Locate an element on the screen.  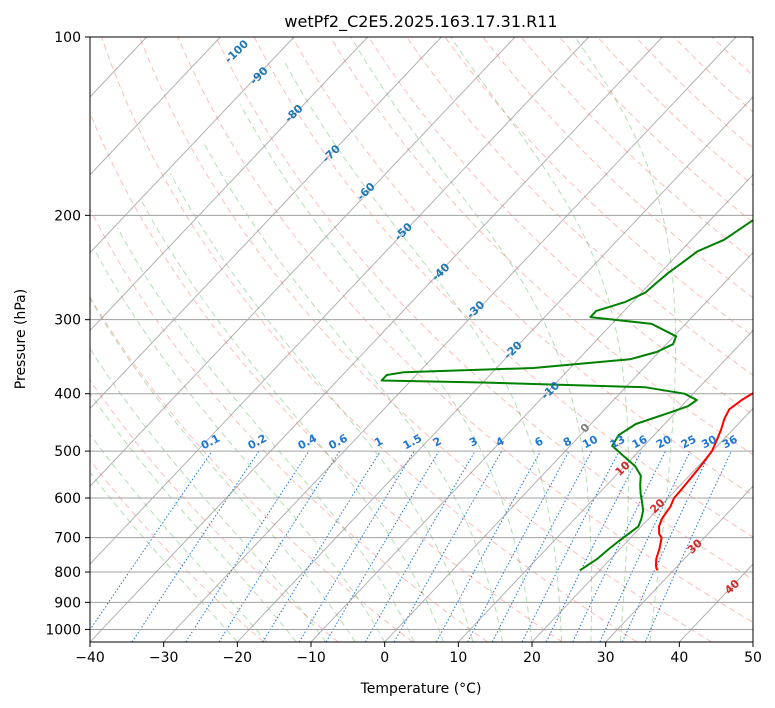
y-tick-label: 500 is located at coordinates (67, 452).